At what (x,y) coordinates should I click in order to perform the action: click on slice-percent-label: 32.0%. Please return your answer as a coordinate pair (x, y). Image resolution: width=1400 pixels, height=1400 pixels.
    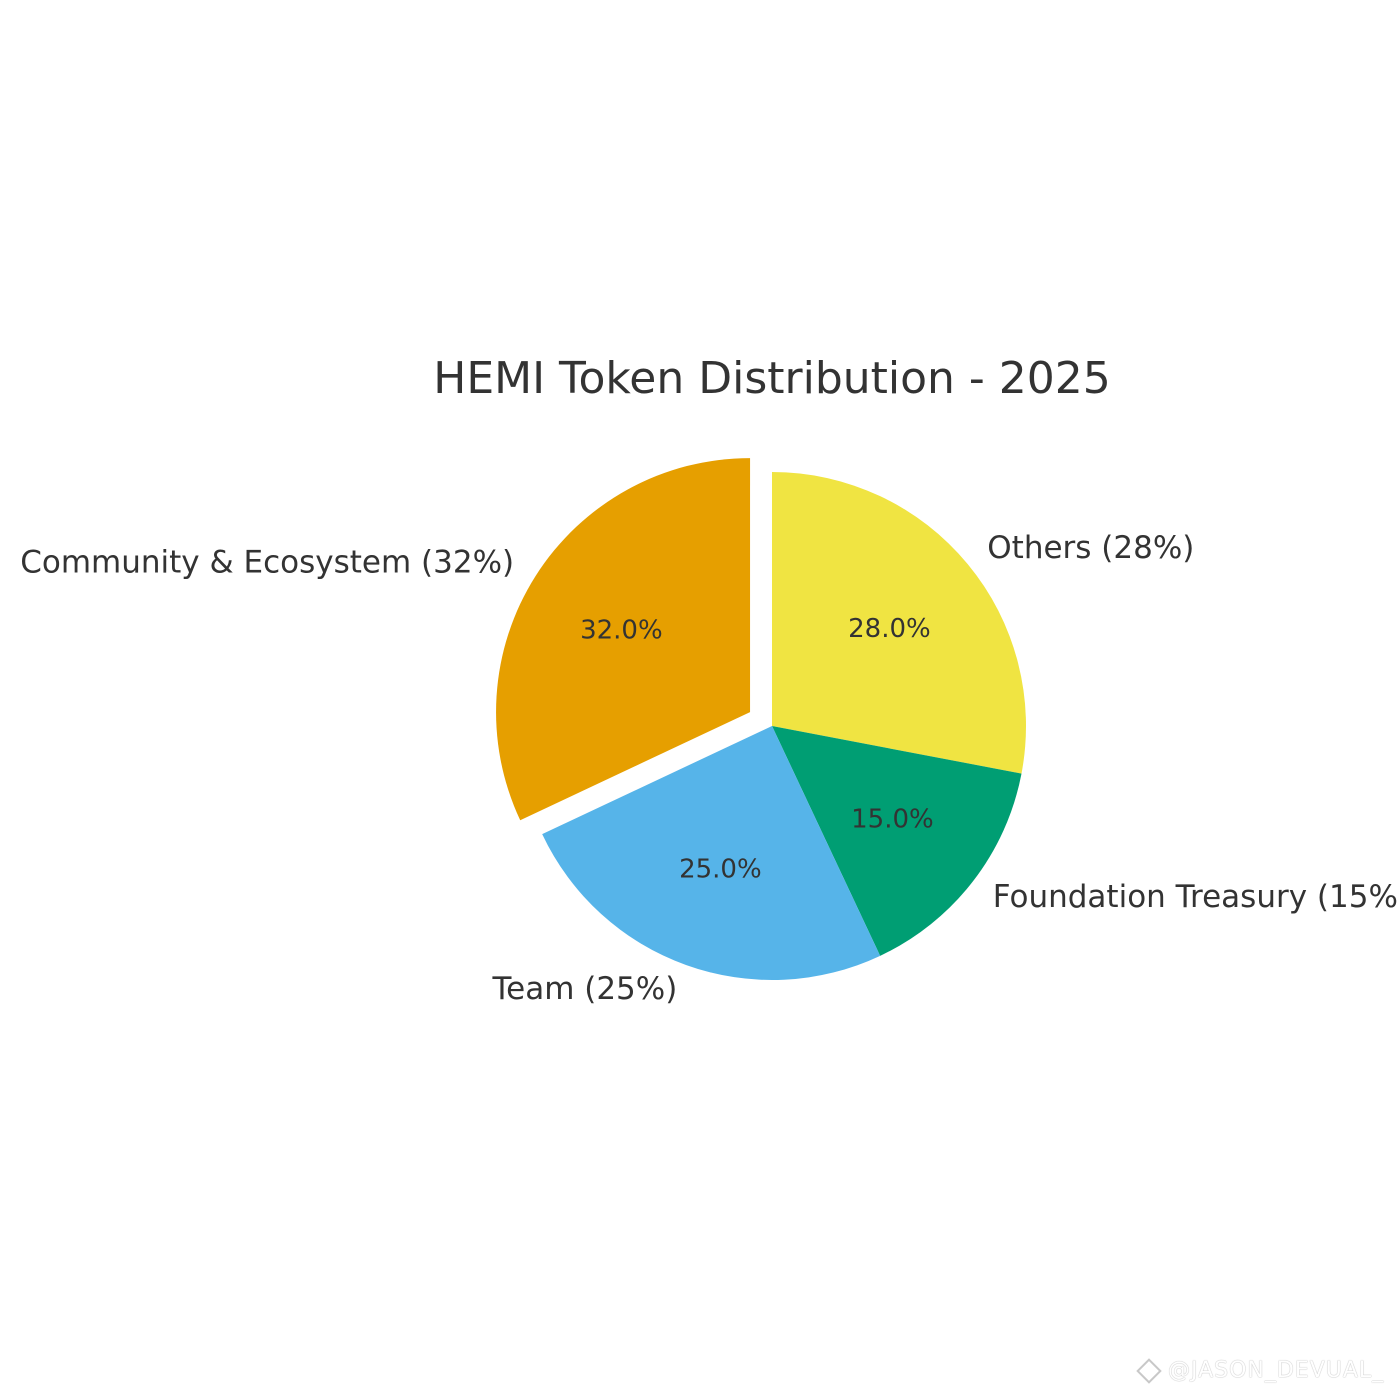
    Looking at the image, I should click on (621, 630).